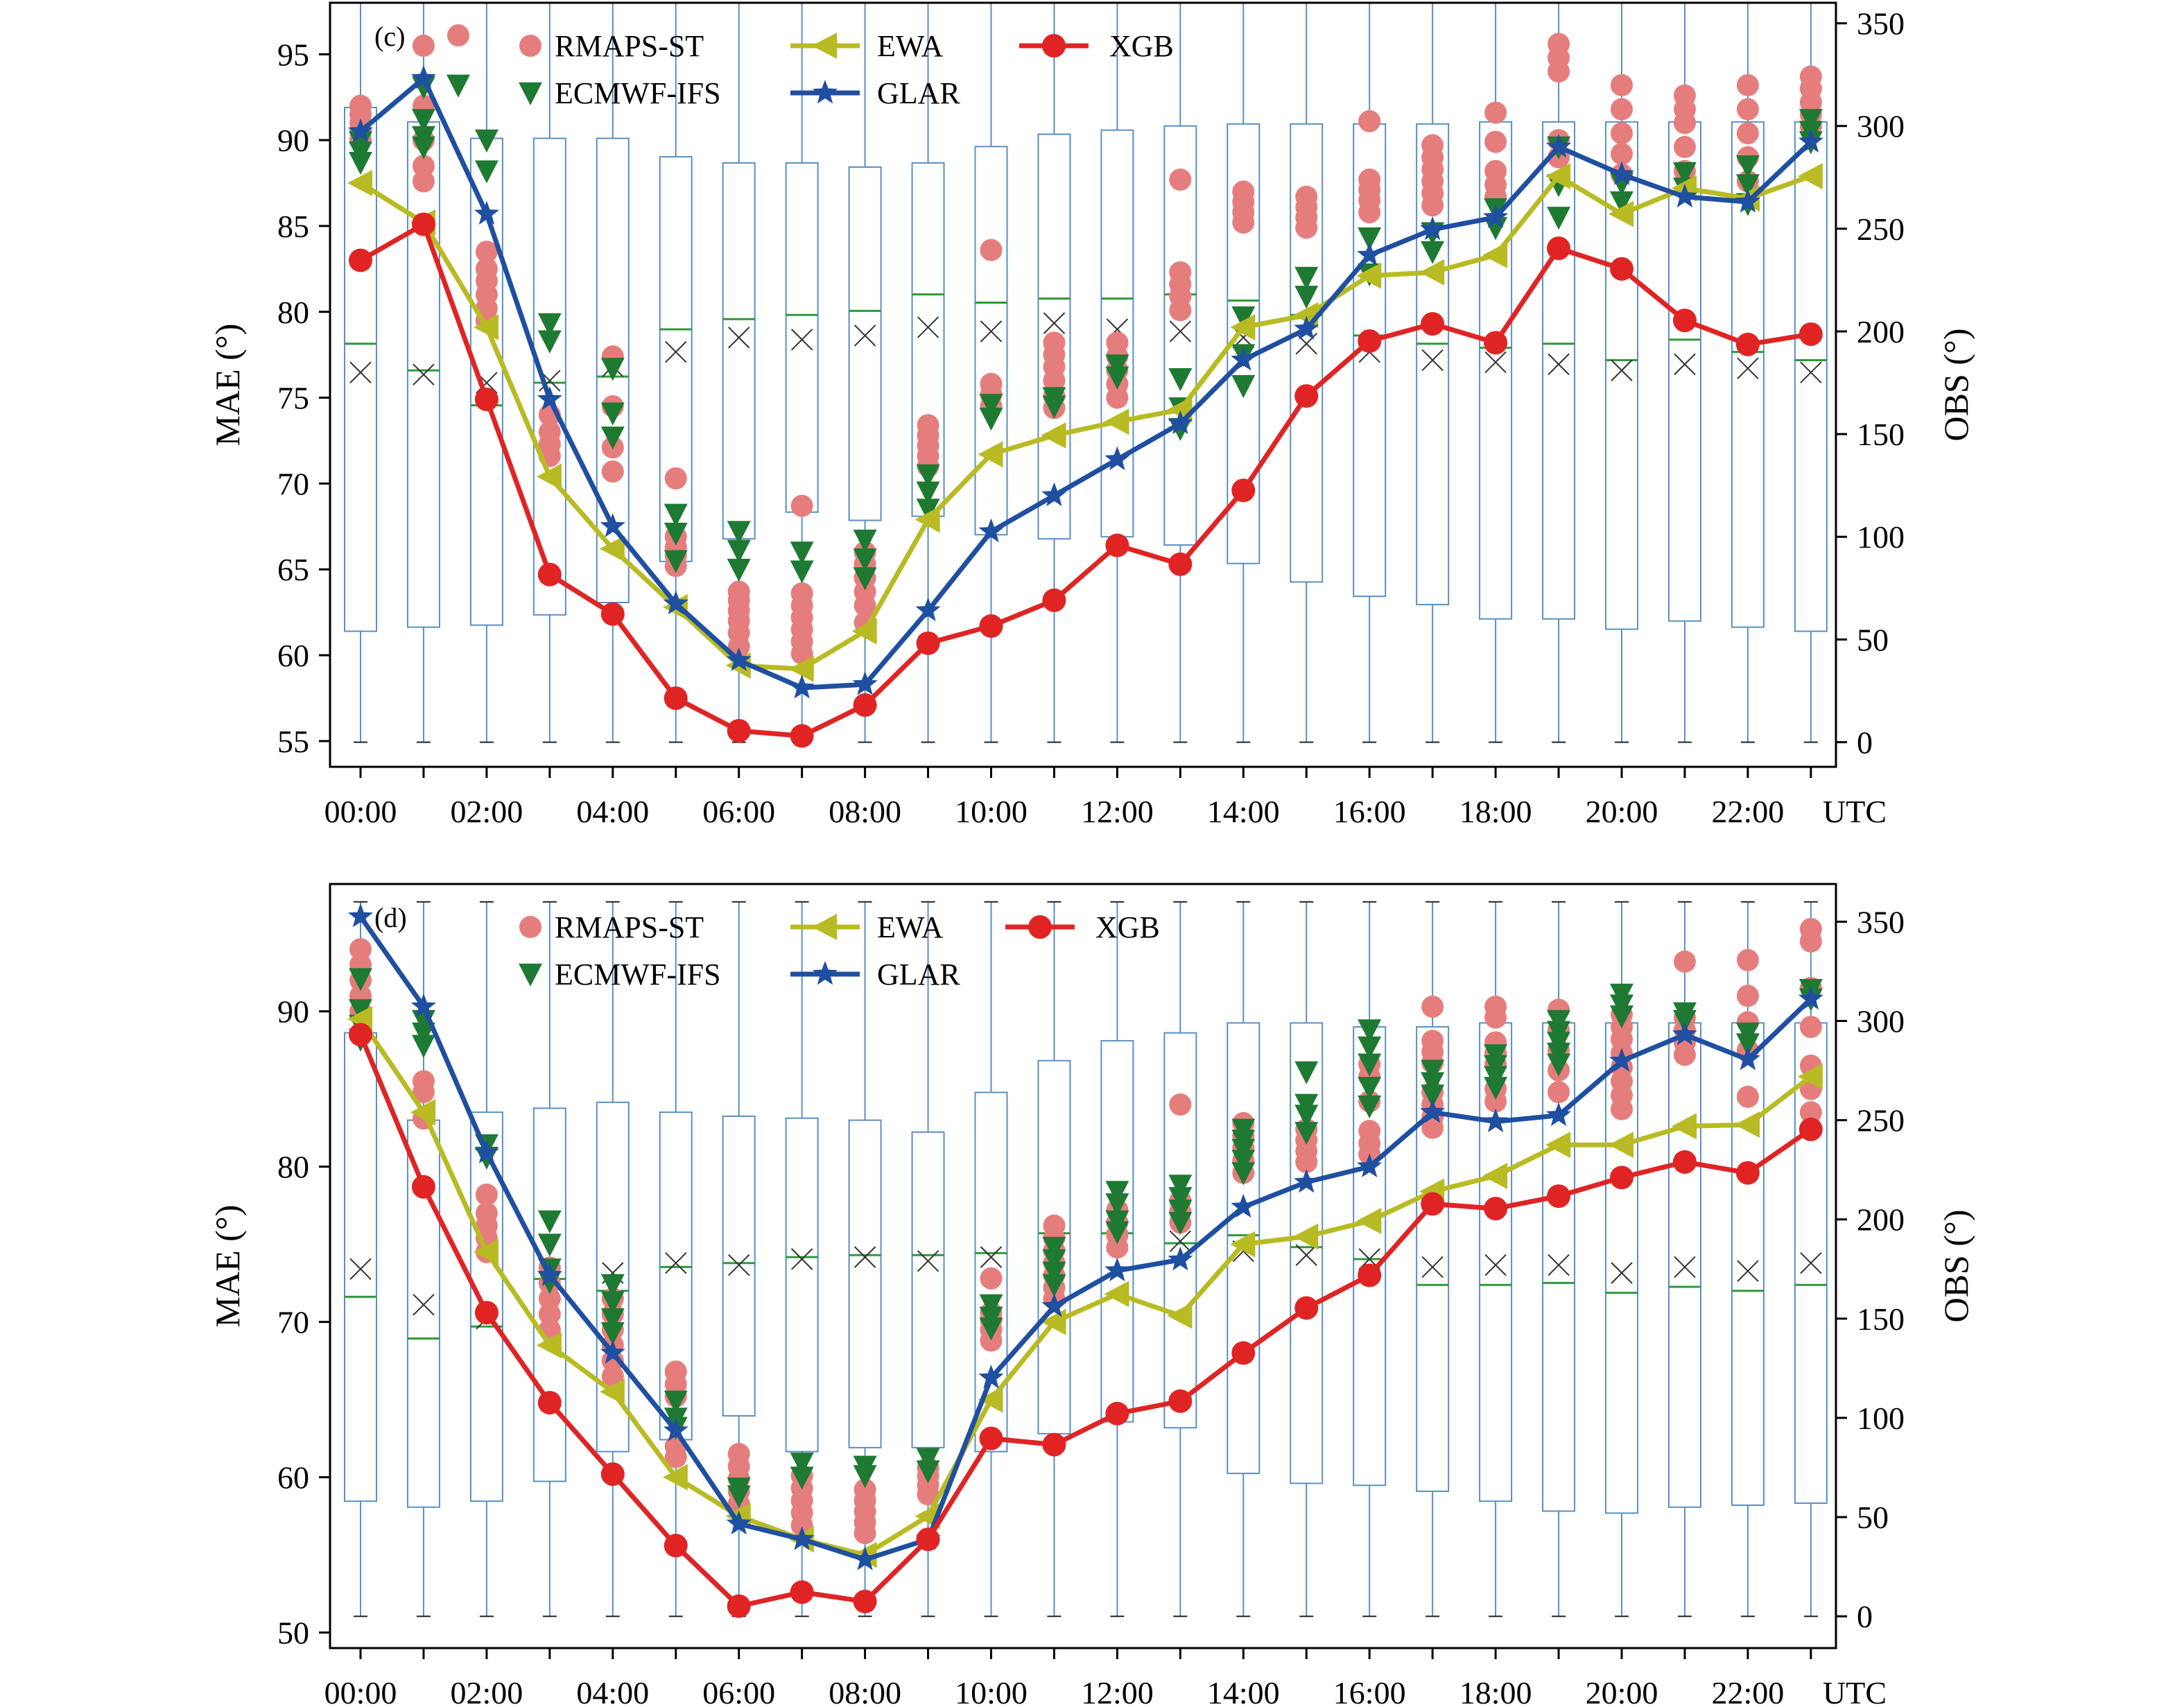 The image size is (2184, 1707). I want to click on box-15:00, so click(1307, 1259).